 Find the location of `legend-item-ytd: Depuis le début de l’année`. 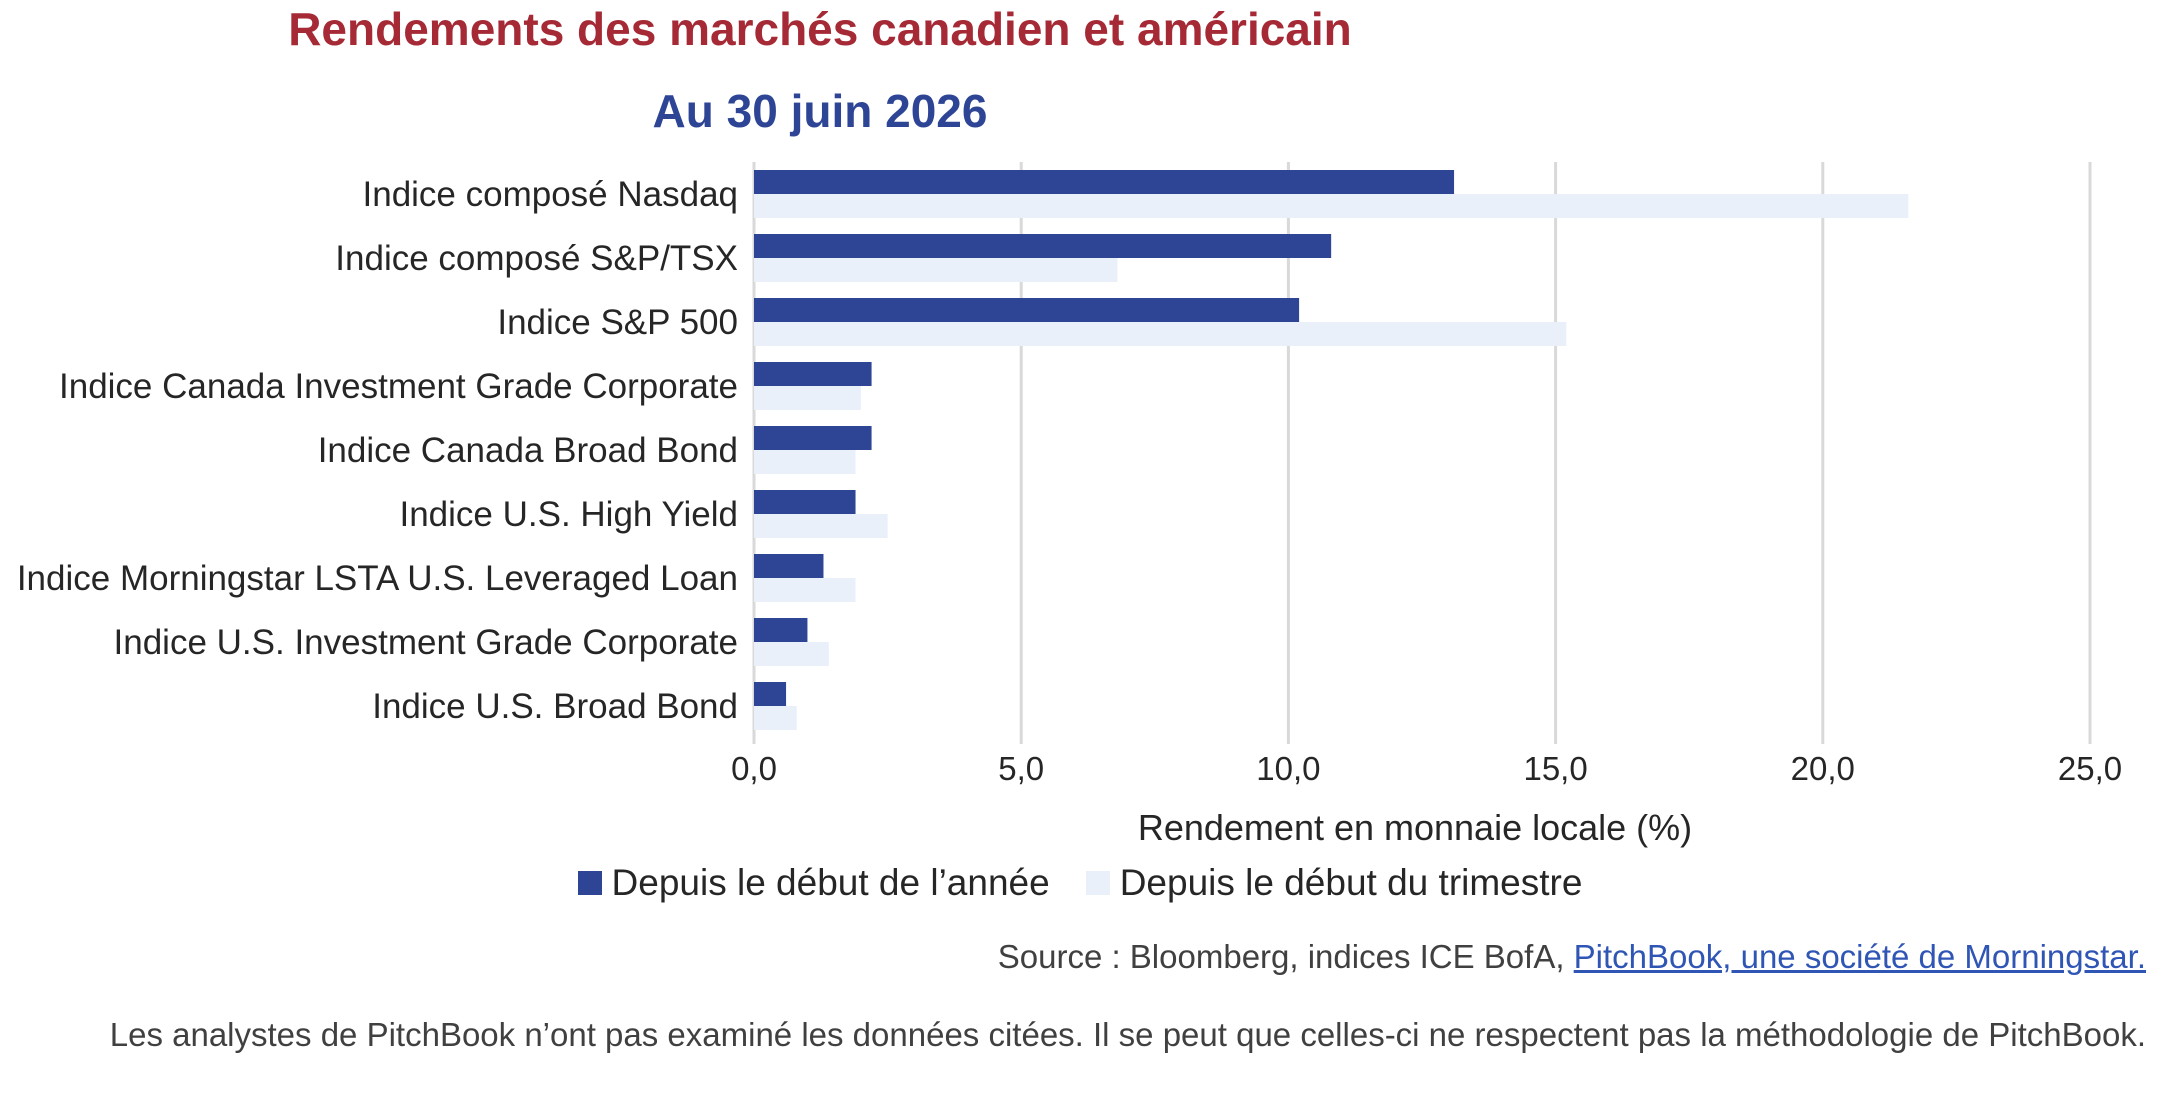

legend-item-ytd: Depuis le début de l’année is located at coordinates (813, 883).